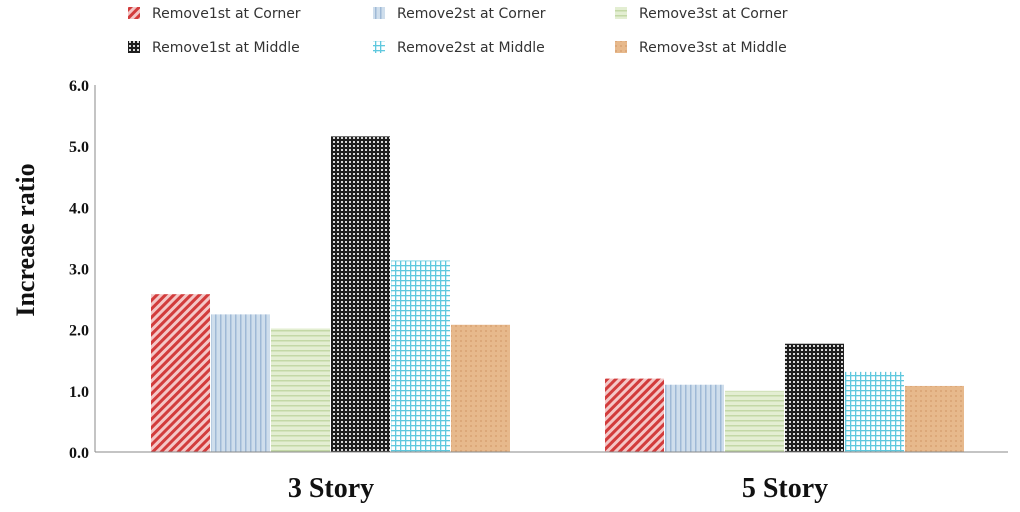 Image resolution: width=1020 pixels, height=512 pixels. I want to click on y-tick-label: 6.0, so click(79, 86).